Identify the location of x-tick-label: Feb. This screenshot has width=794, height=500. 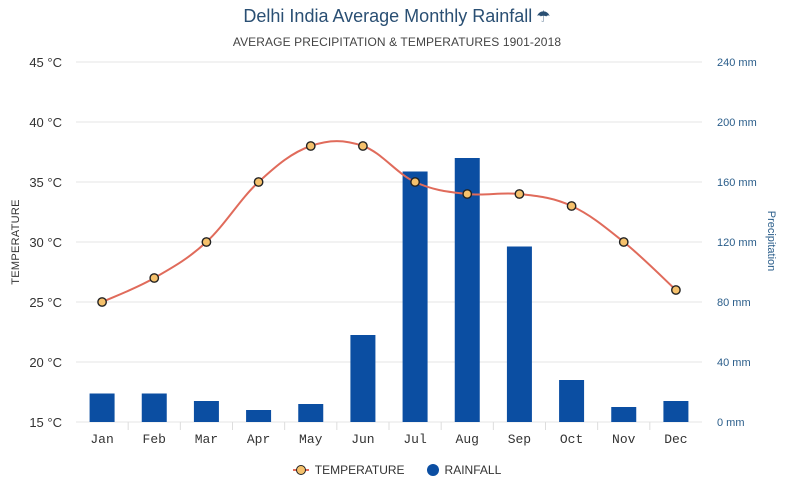
(154, 439).